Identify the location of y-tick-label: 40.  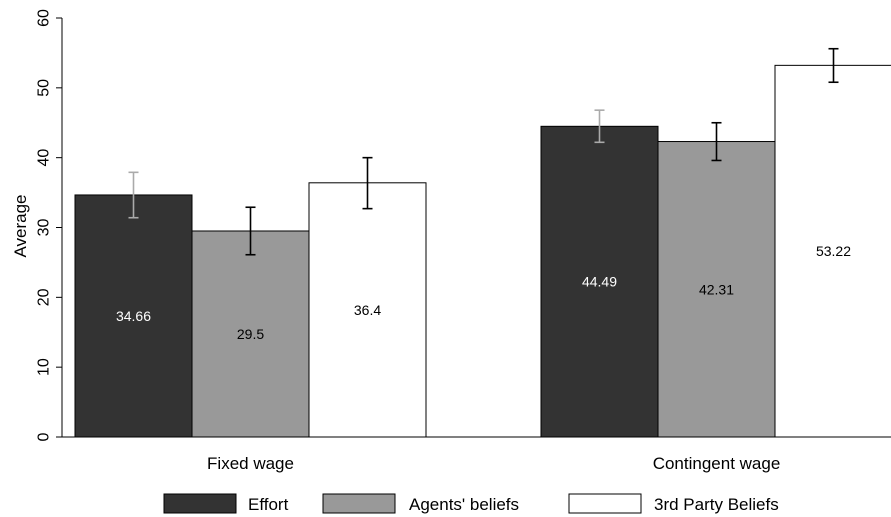
(44, 158).